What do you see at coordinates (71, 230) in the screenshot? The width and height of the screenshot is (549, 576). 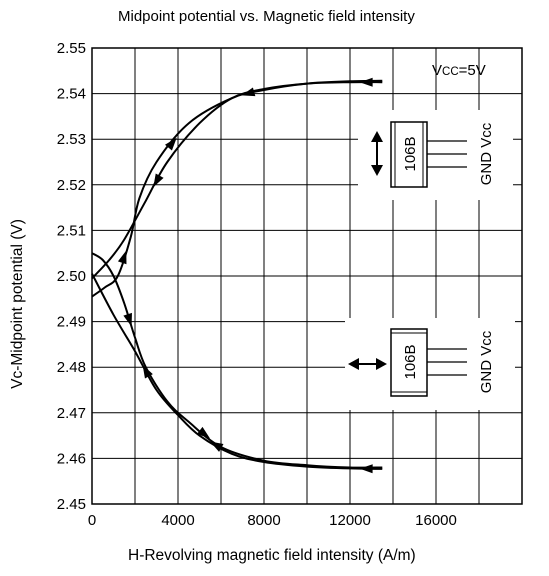 I see `y-tick-label: 2.51` at bounding box center [71, 230].